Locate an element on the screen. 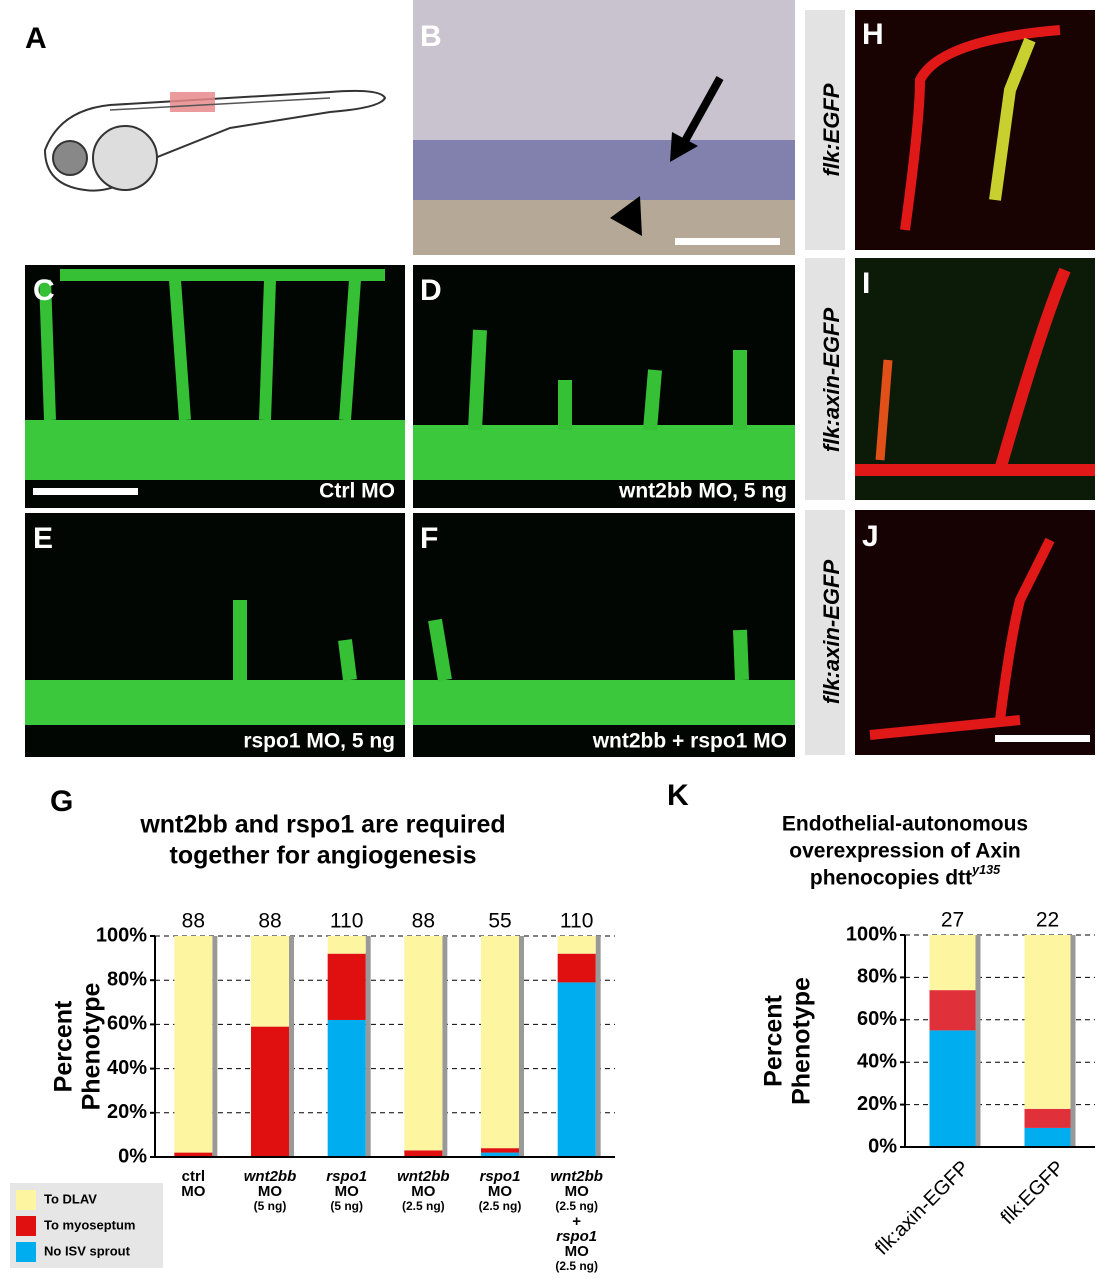 Image resolution: width=1112 pixels, height=1280 pixels. chart-title: together for angiogenesis is located at coordinates (323, 856).